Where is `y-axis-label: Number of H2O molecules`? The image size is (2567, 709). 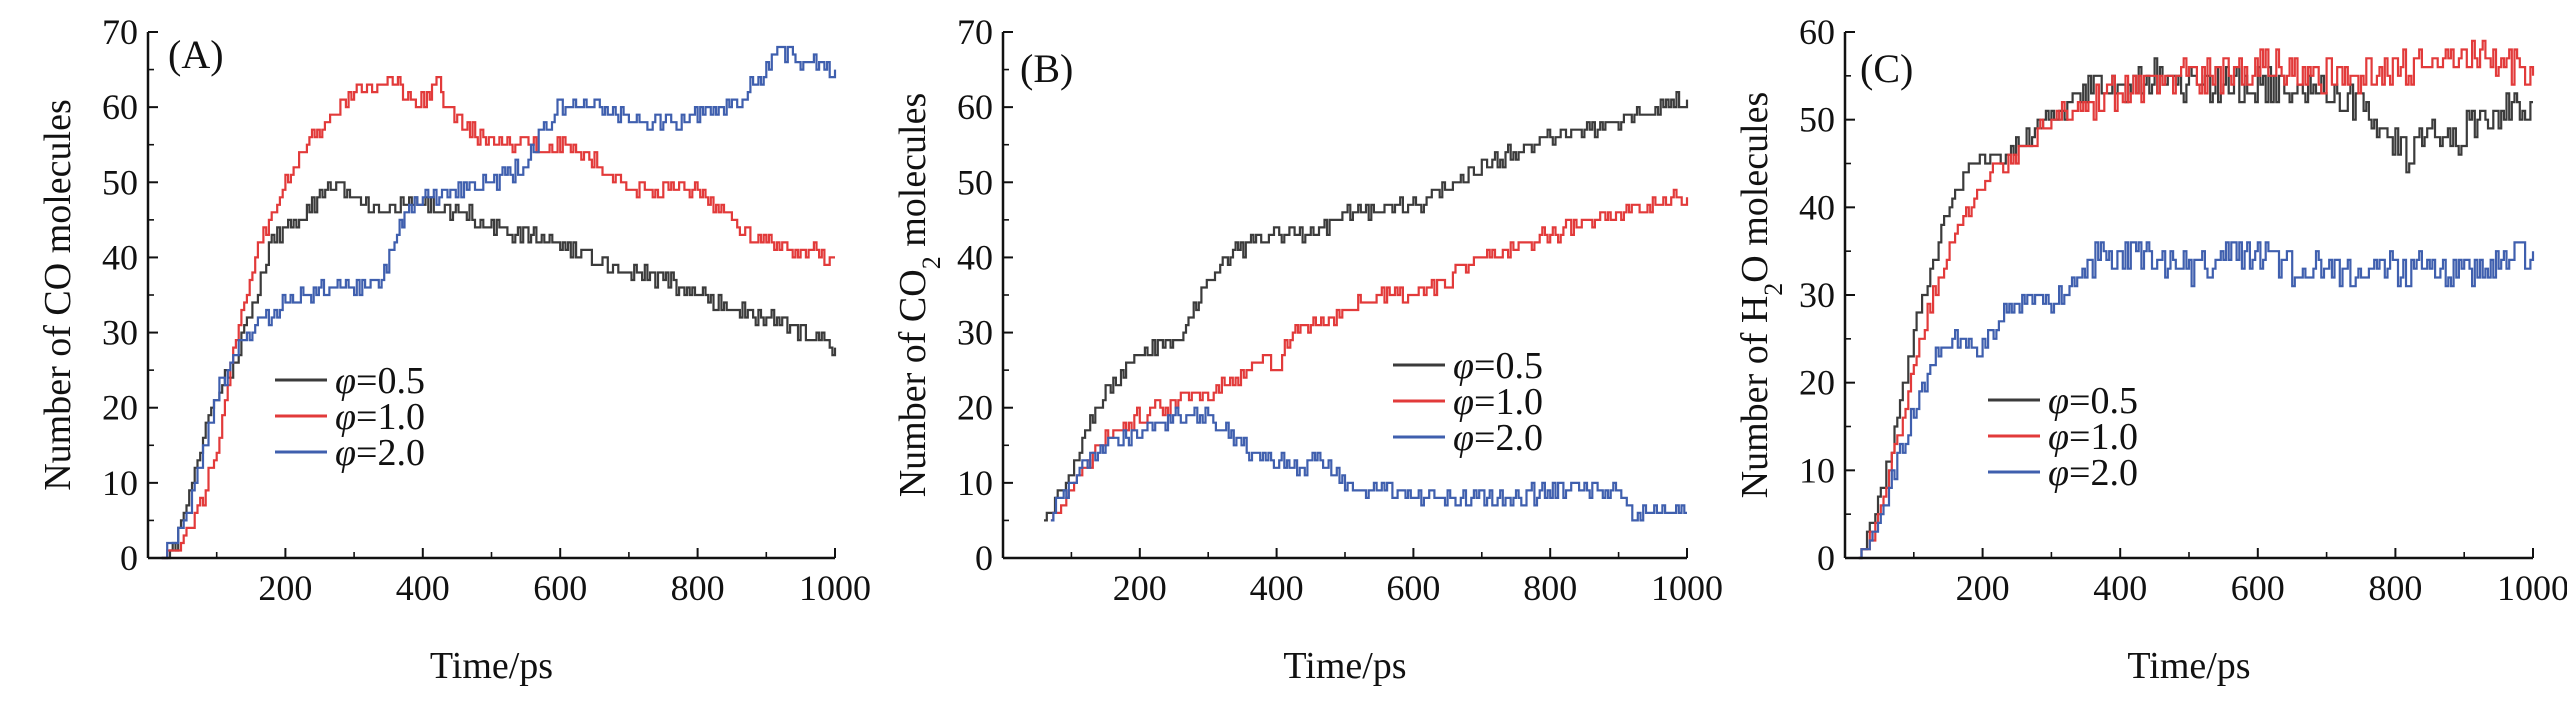
y-axis-label: Number of H2O molecules is located at coordinates (1761, 295).